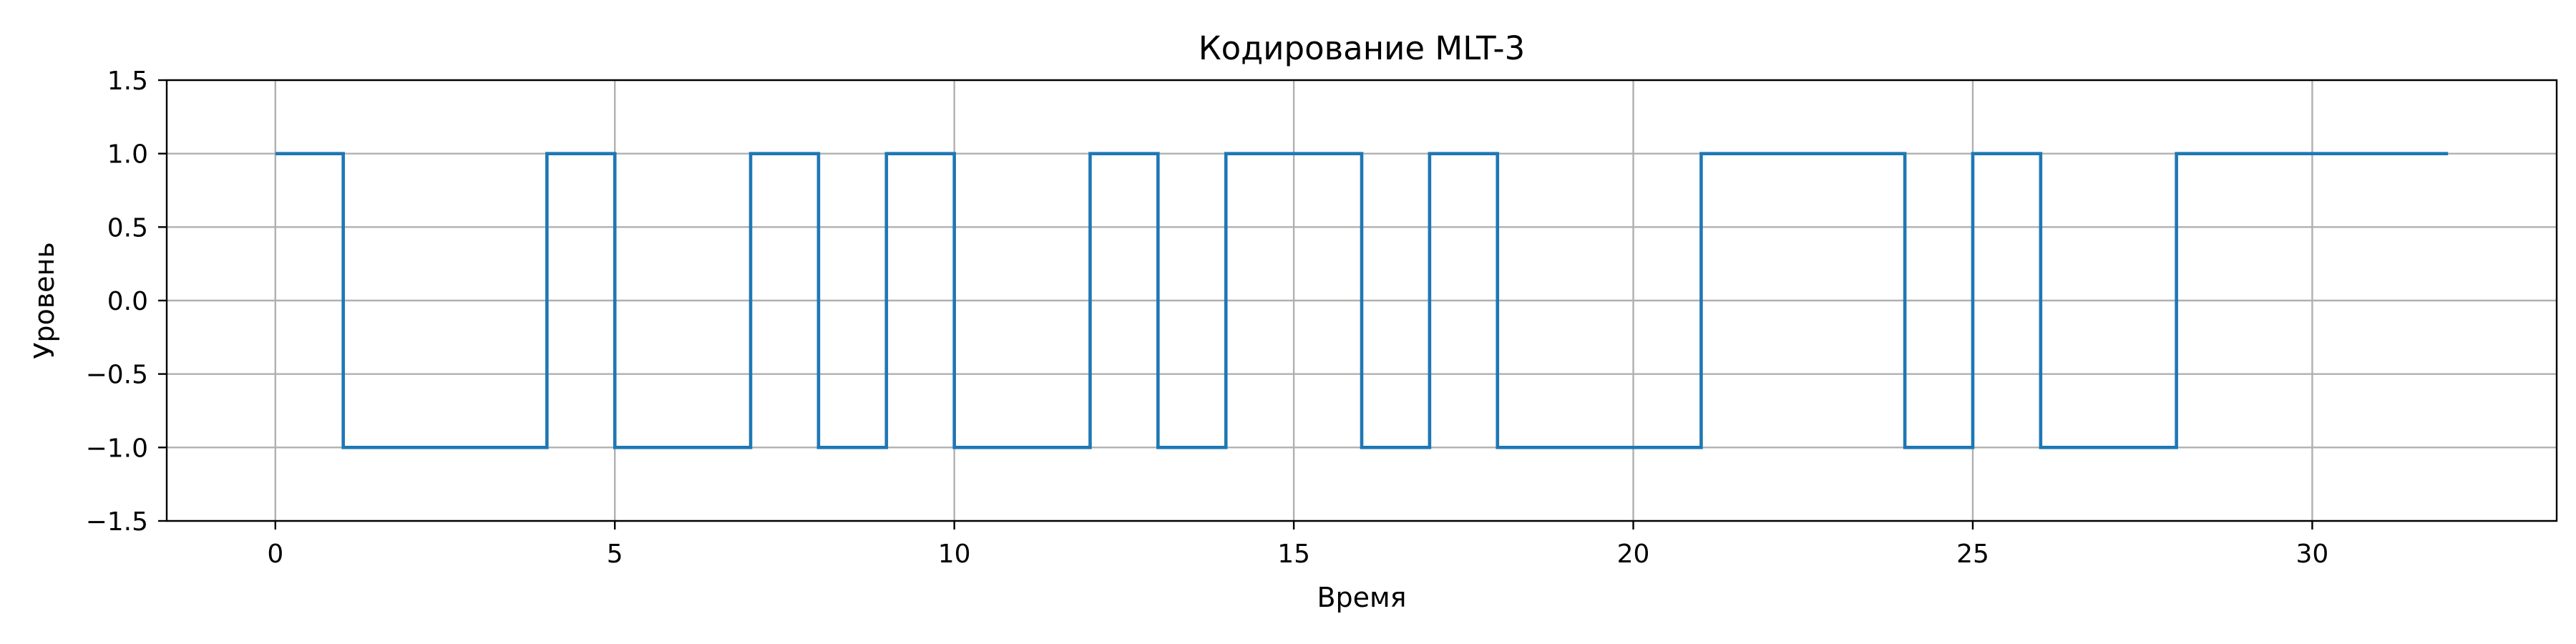 Image resolution: width=2576 pixels, height=644 pixels. I want to click on y-tick-label: 1.5, so click(127, 81).